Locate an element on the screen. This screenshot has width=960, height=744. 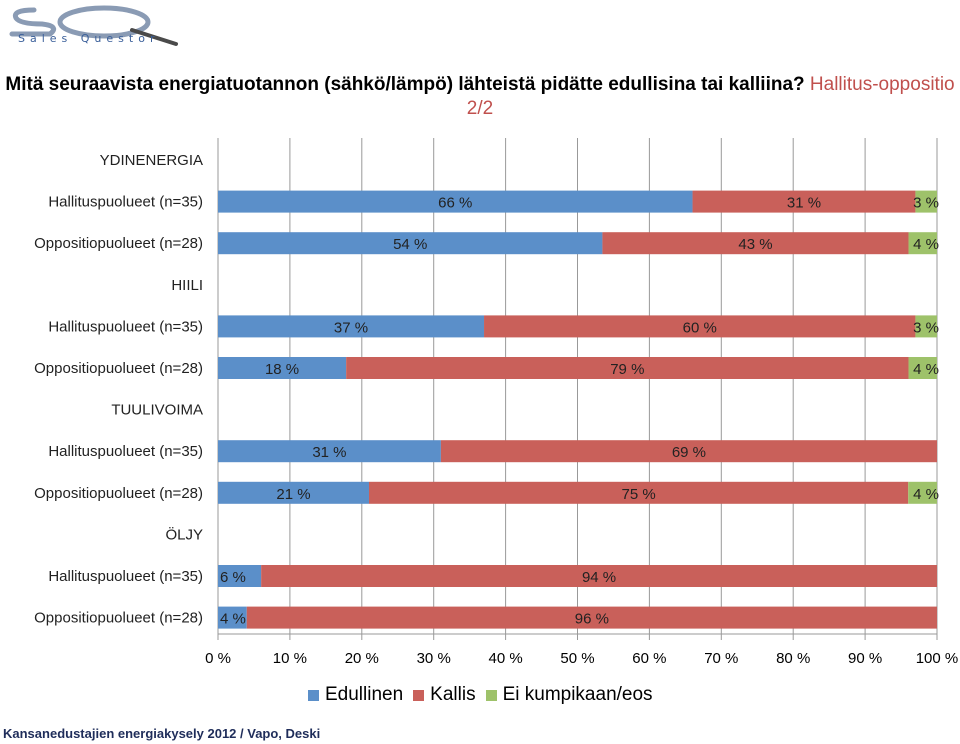
group-label: YDINENERGIA is located at coordinates (151, 160).